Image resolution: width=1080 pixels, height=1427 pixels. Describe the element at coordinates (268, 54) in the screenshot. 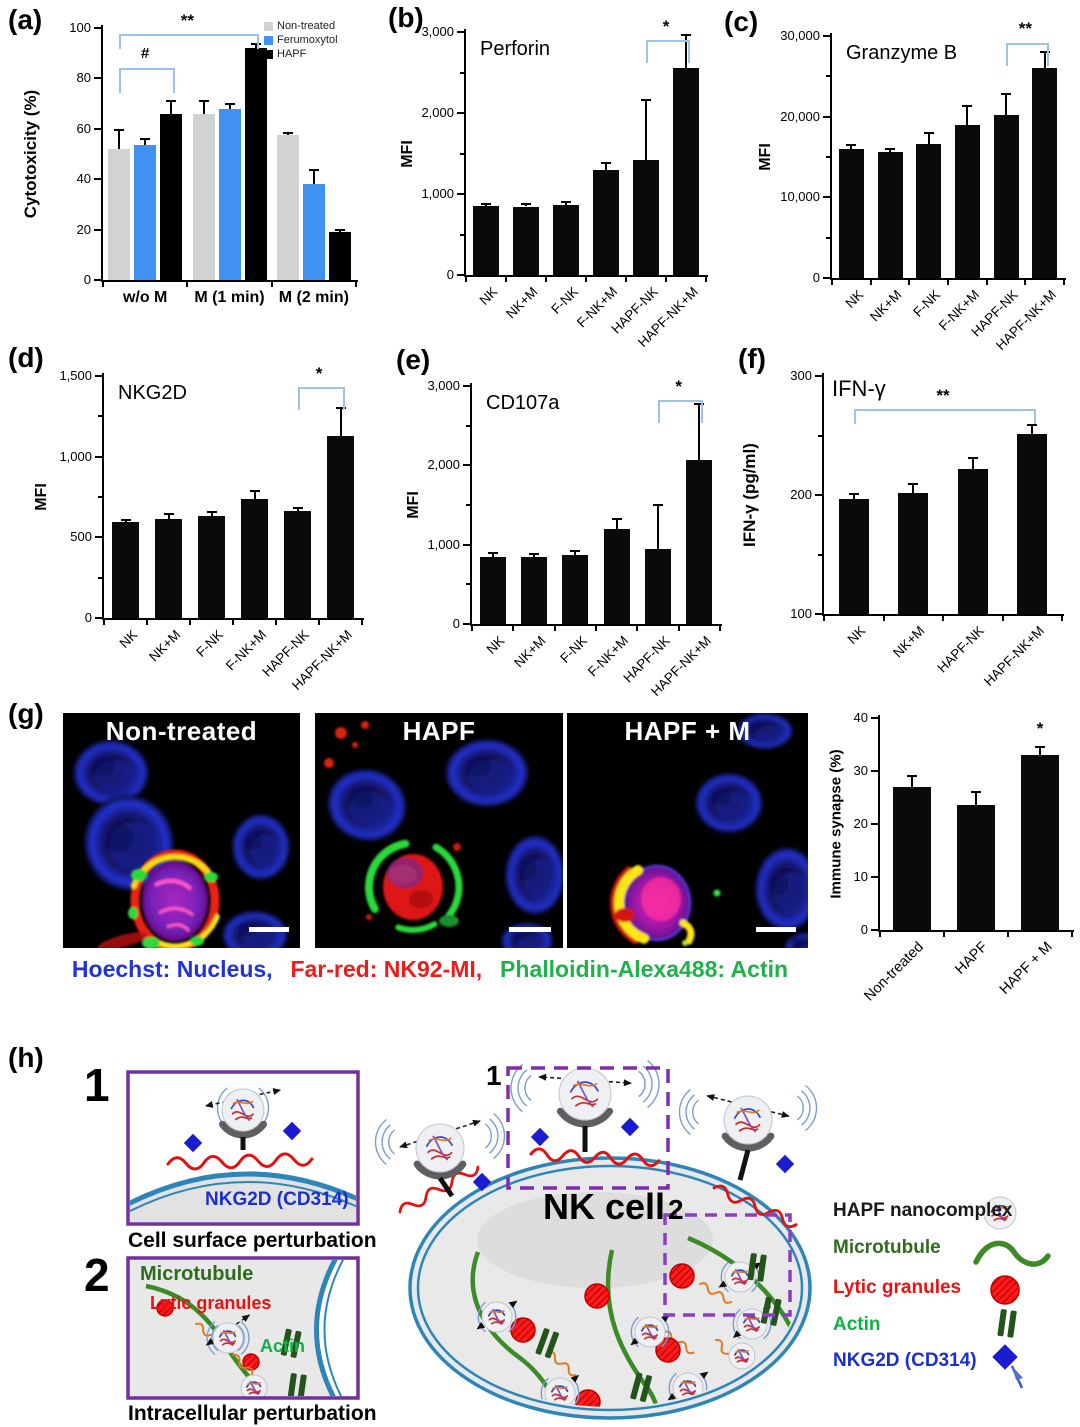

I see `legend-color-chip` at that location.